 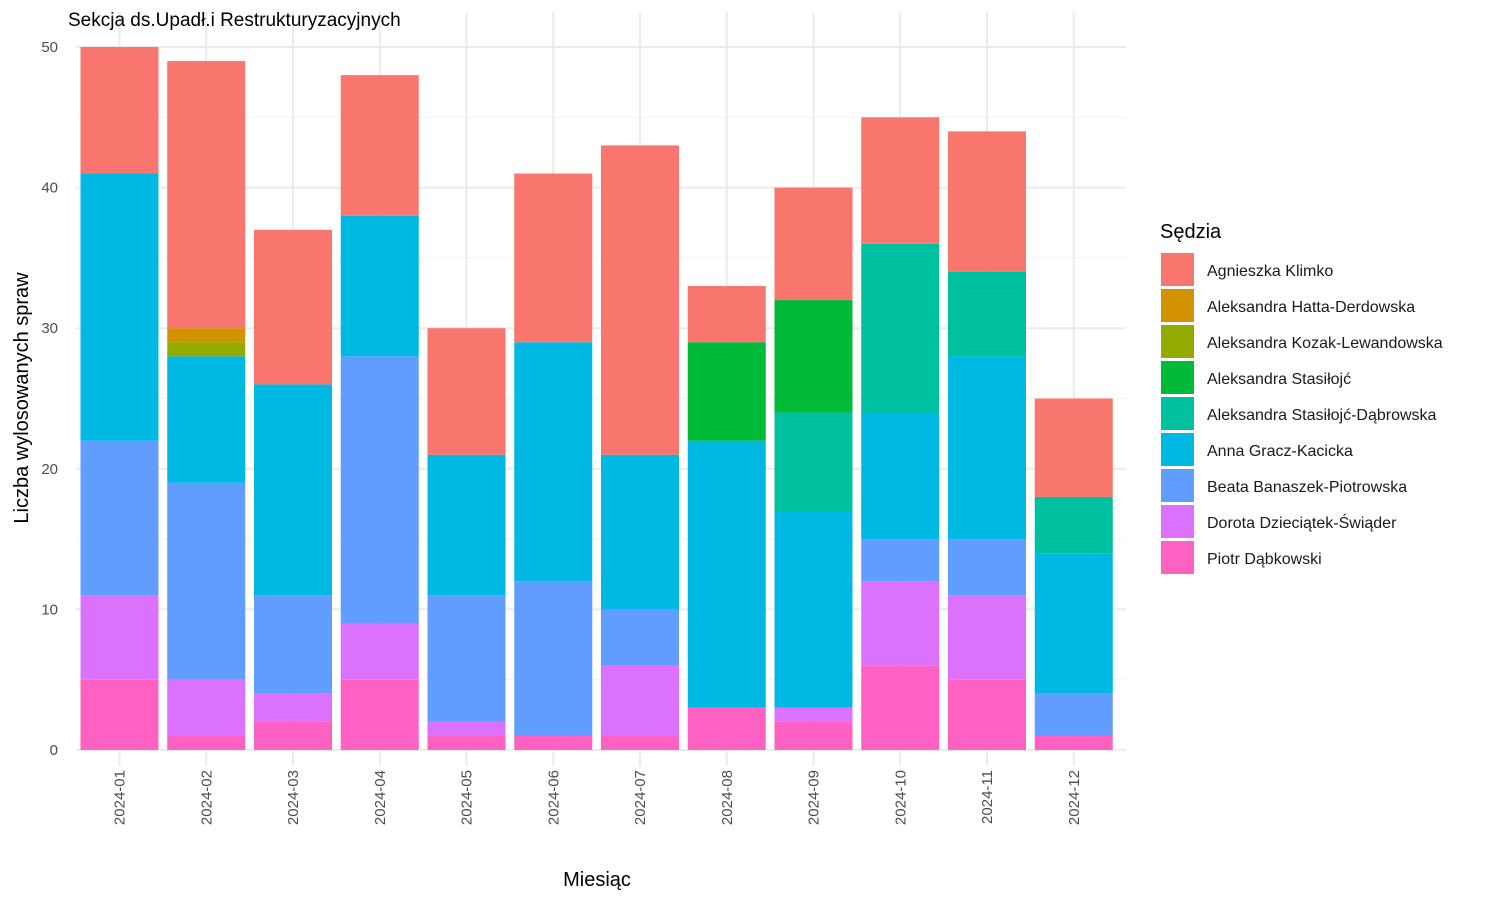 I want to click on chart-title: Sekcja ds.Upadł.i Restrukturyzacyjnych, so click(x=234, y=20).